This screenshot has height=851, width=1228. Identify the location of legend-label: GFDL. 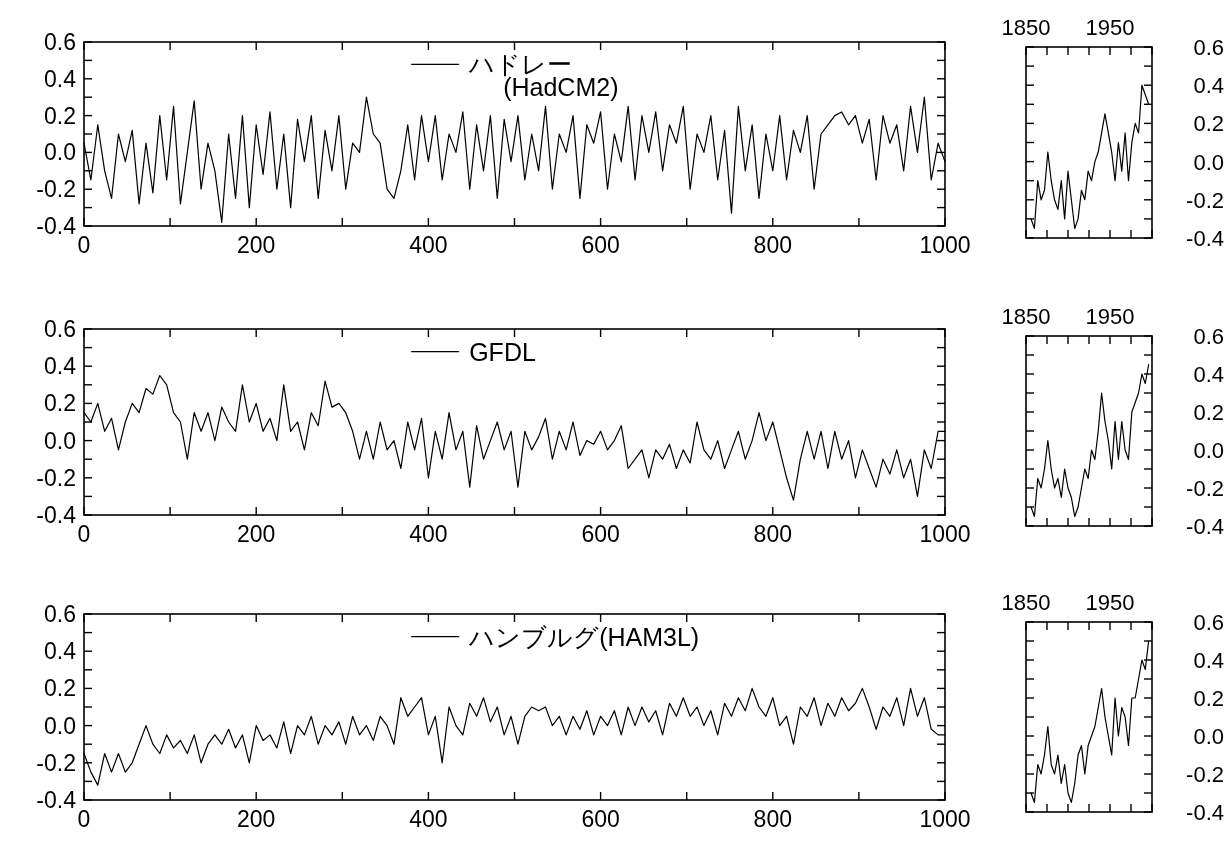
(502, 351).